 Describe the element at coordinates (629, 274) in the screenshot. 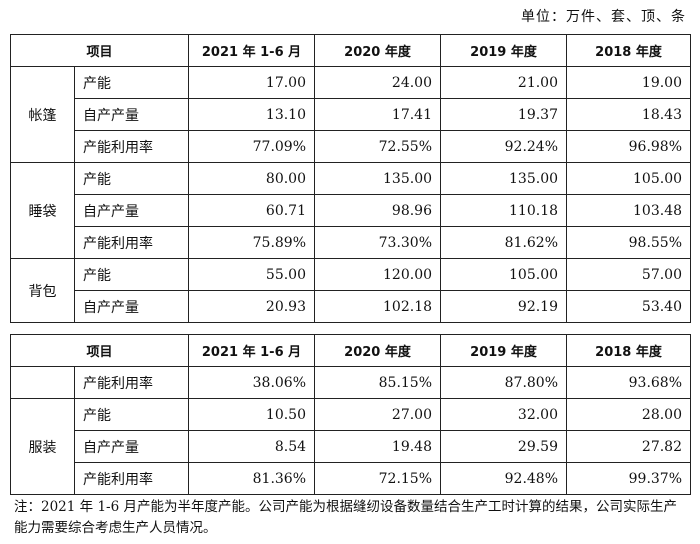

I see `value-cell: 57.00` at that location.